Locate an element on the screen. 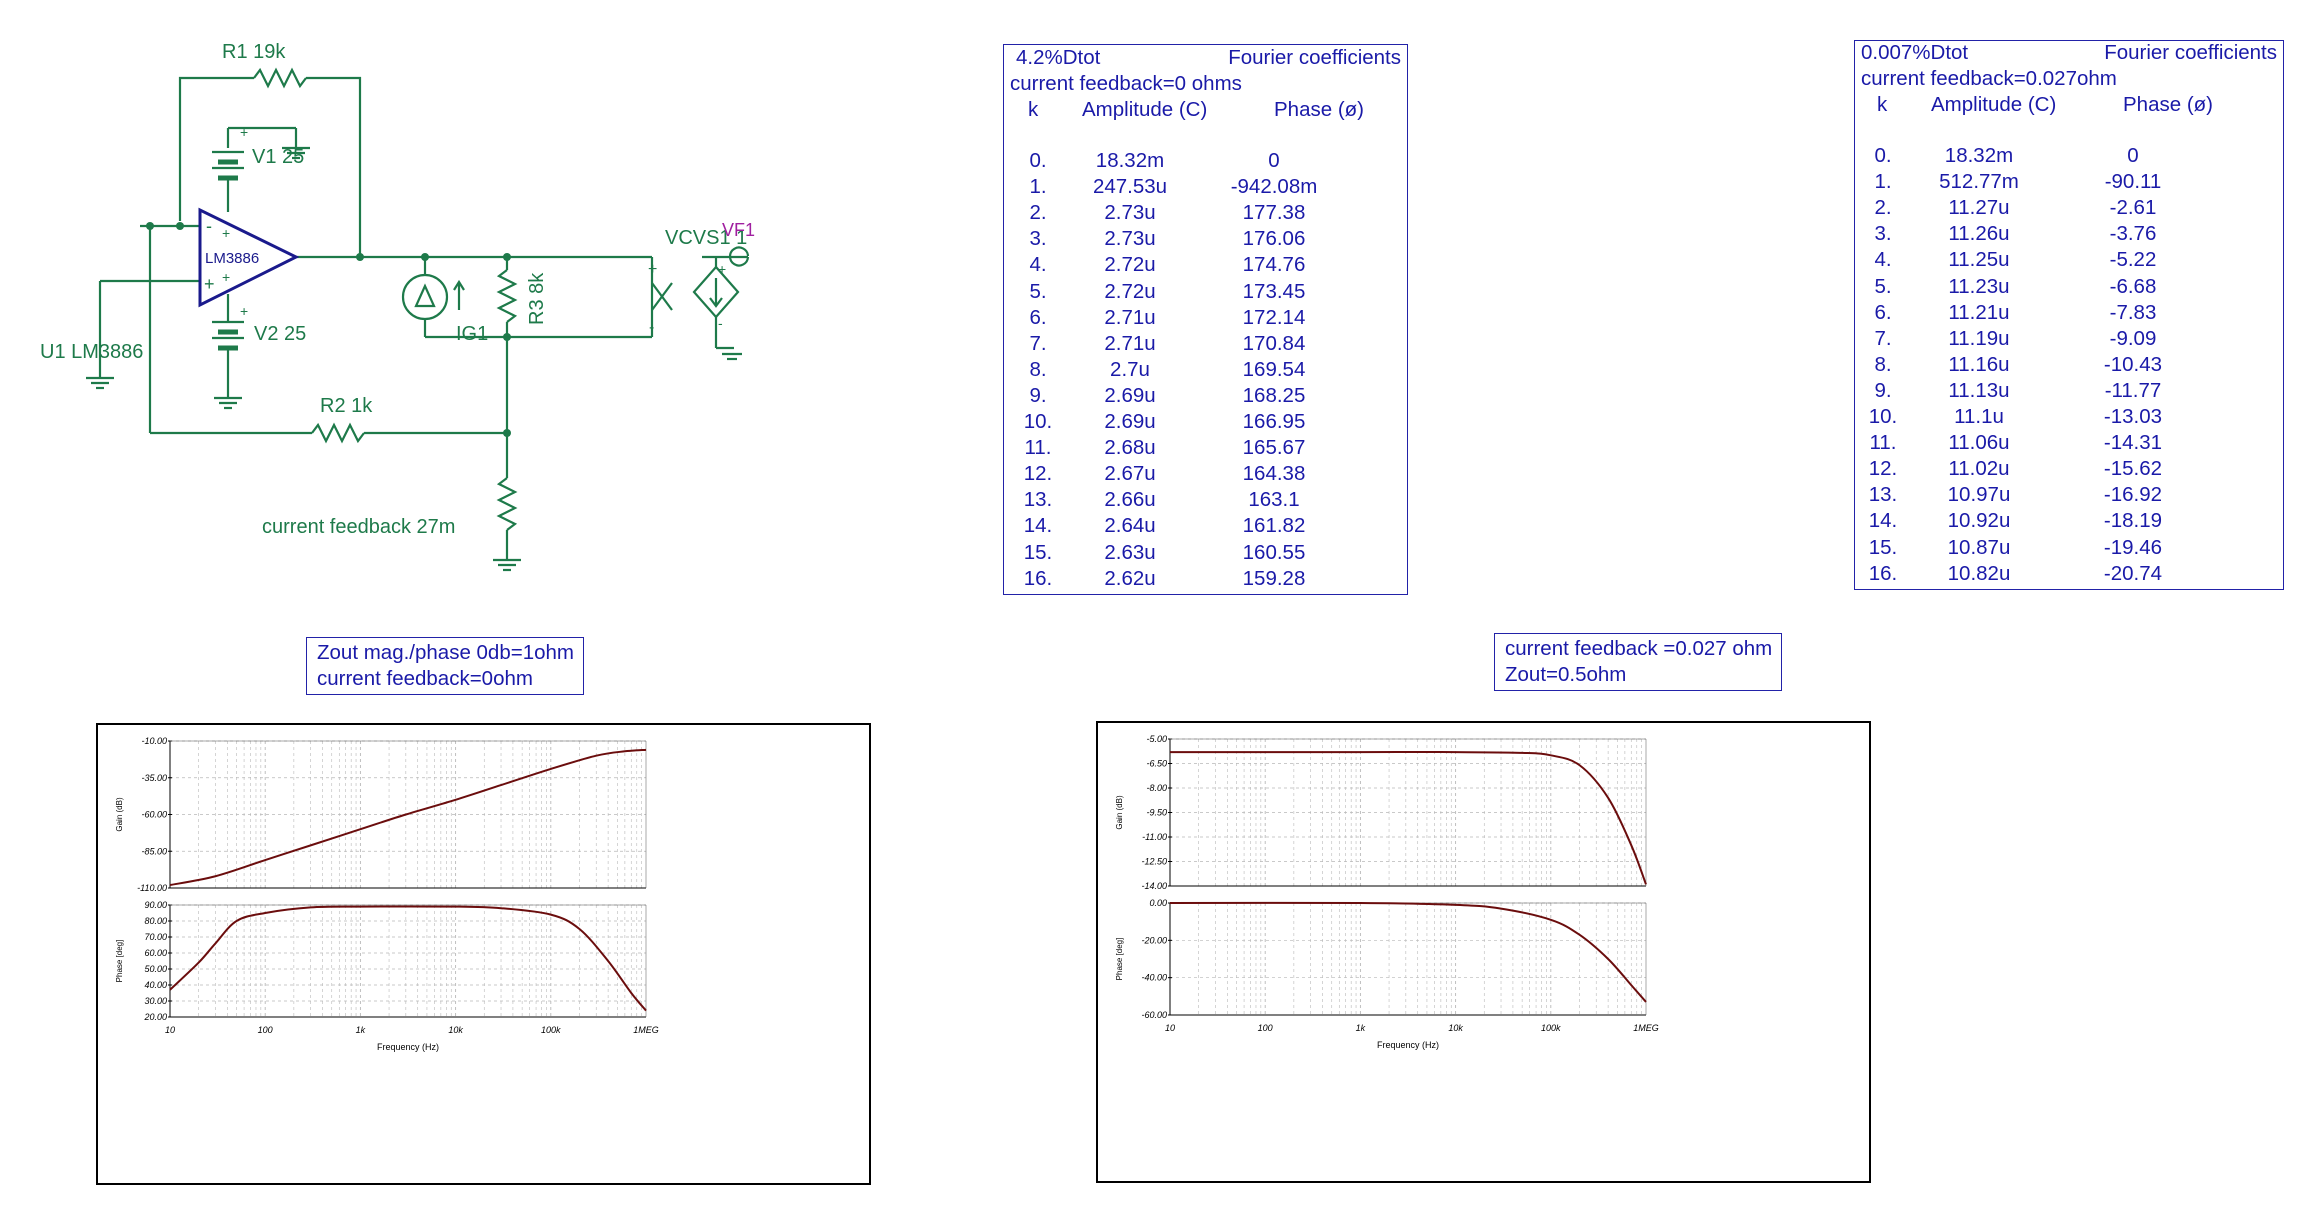 This screenshot has height=1222, width=2314. phase-value: -2.61 is located at coordinates (2133, 208).